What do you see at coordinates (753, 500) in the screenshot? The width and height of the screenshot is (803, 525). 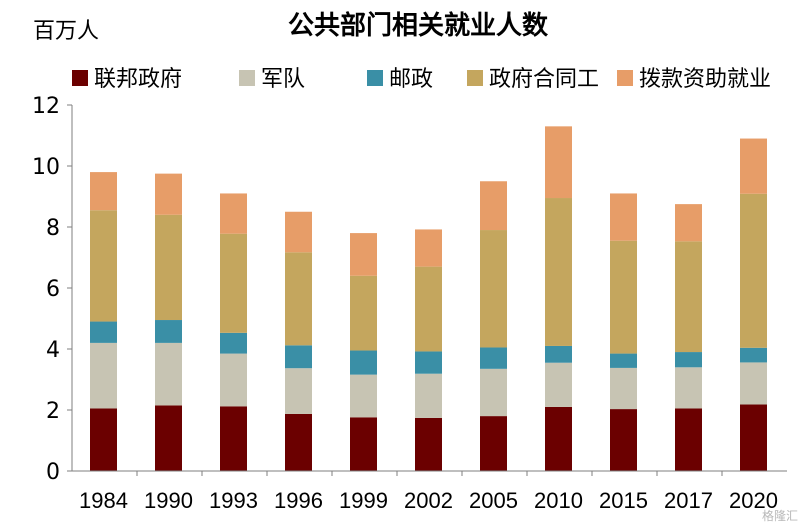 I see `x-tick-label: 2020` at bounding box center [753, 500].